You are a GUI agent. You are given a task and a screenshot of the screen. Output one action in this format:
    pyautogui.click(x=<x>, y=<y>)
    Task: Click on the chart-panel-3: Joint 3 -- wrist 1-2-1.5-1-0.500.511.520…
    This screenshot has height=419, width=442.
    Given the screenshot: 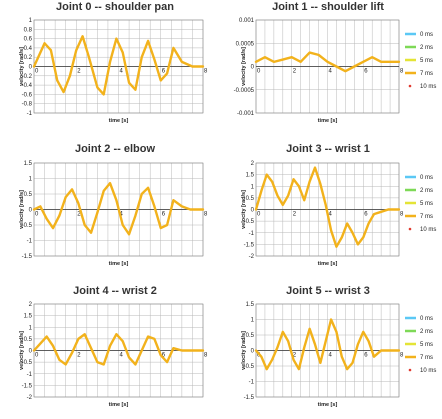 What is the action you would take?
    pyautogui.click(x=338, y=205)
    